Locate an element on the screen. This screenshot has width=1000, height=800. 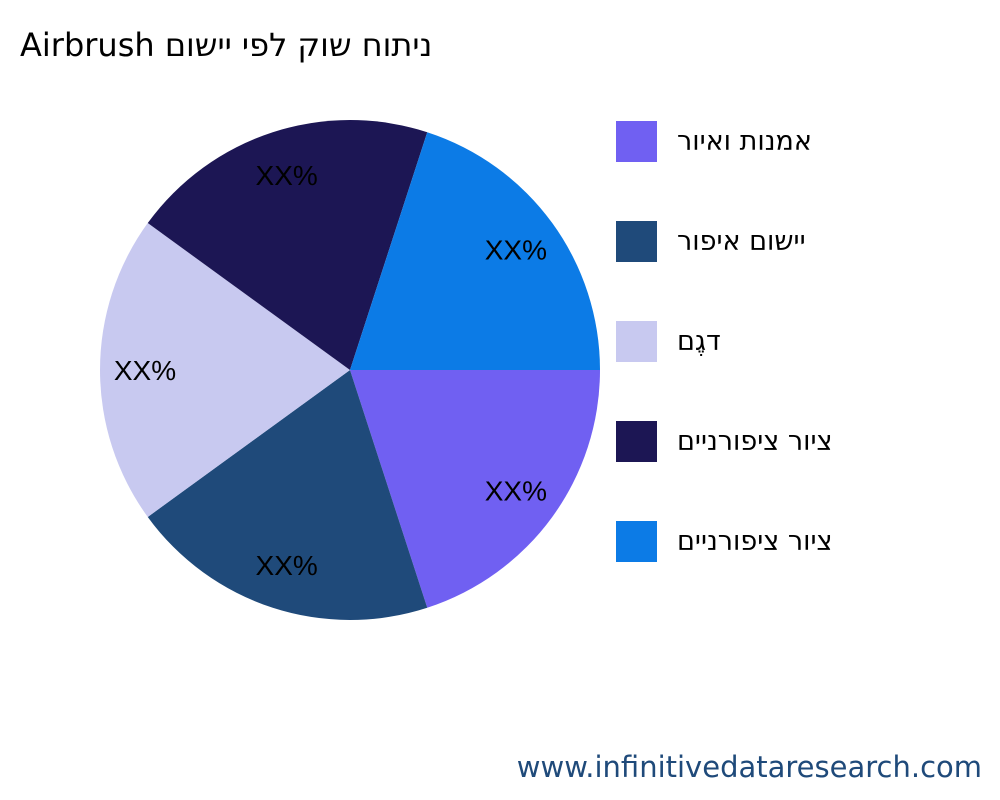
legend-label: יישום איפור is located at coordinates (741, 241).